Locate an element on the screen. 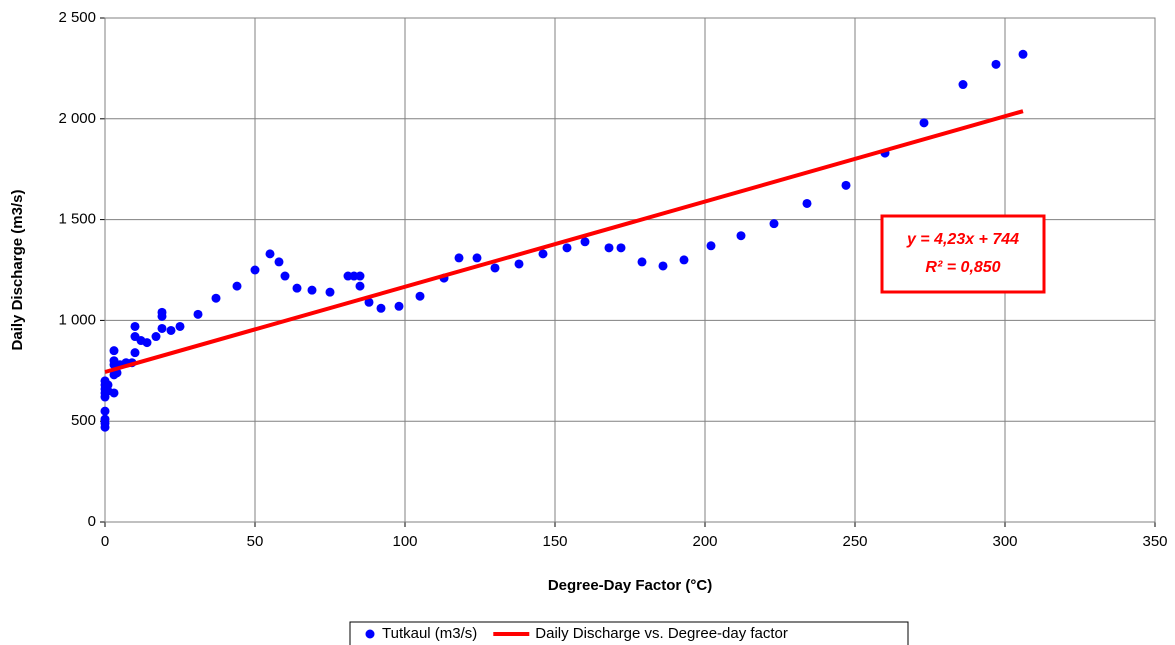  x-axis-label: Degree-Day Factor (°C) is located at coordinates (630, 585).